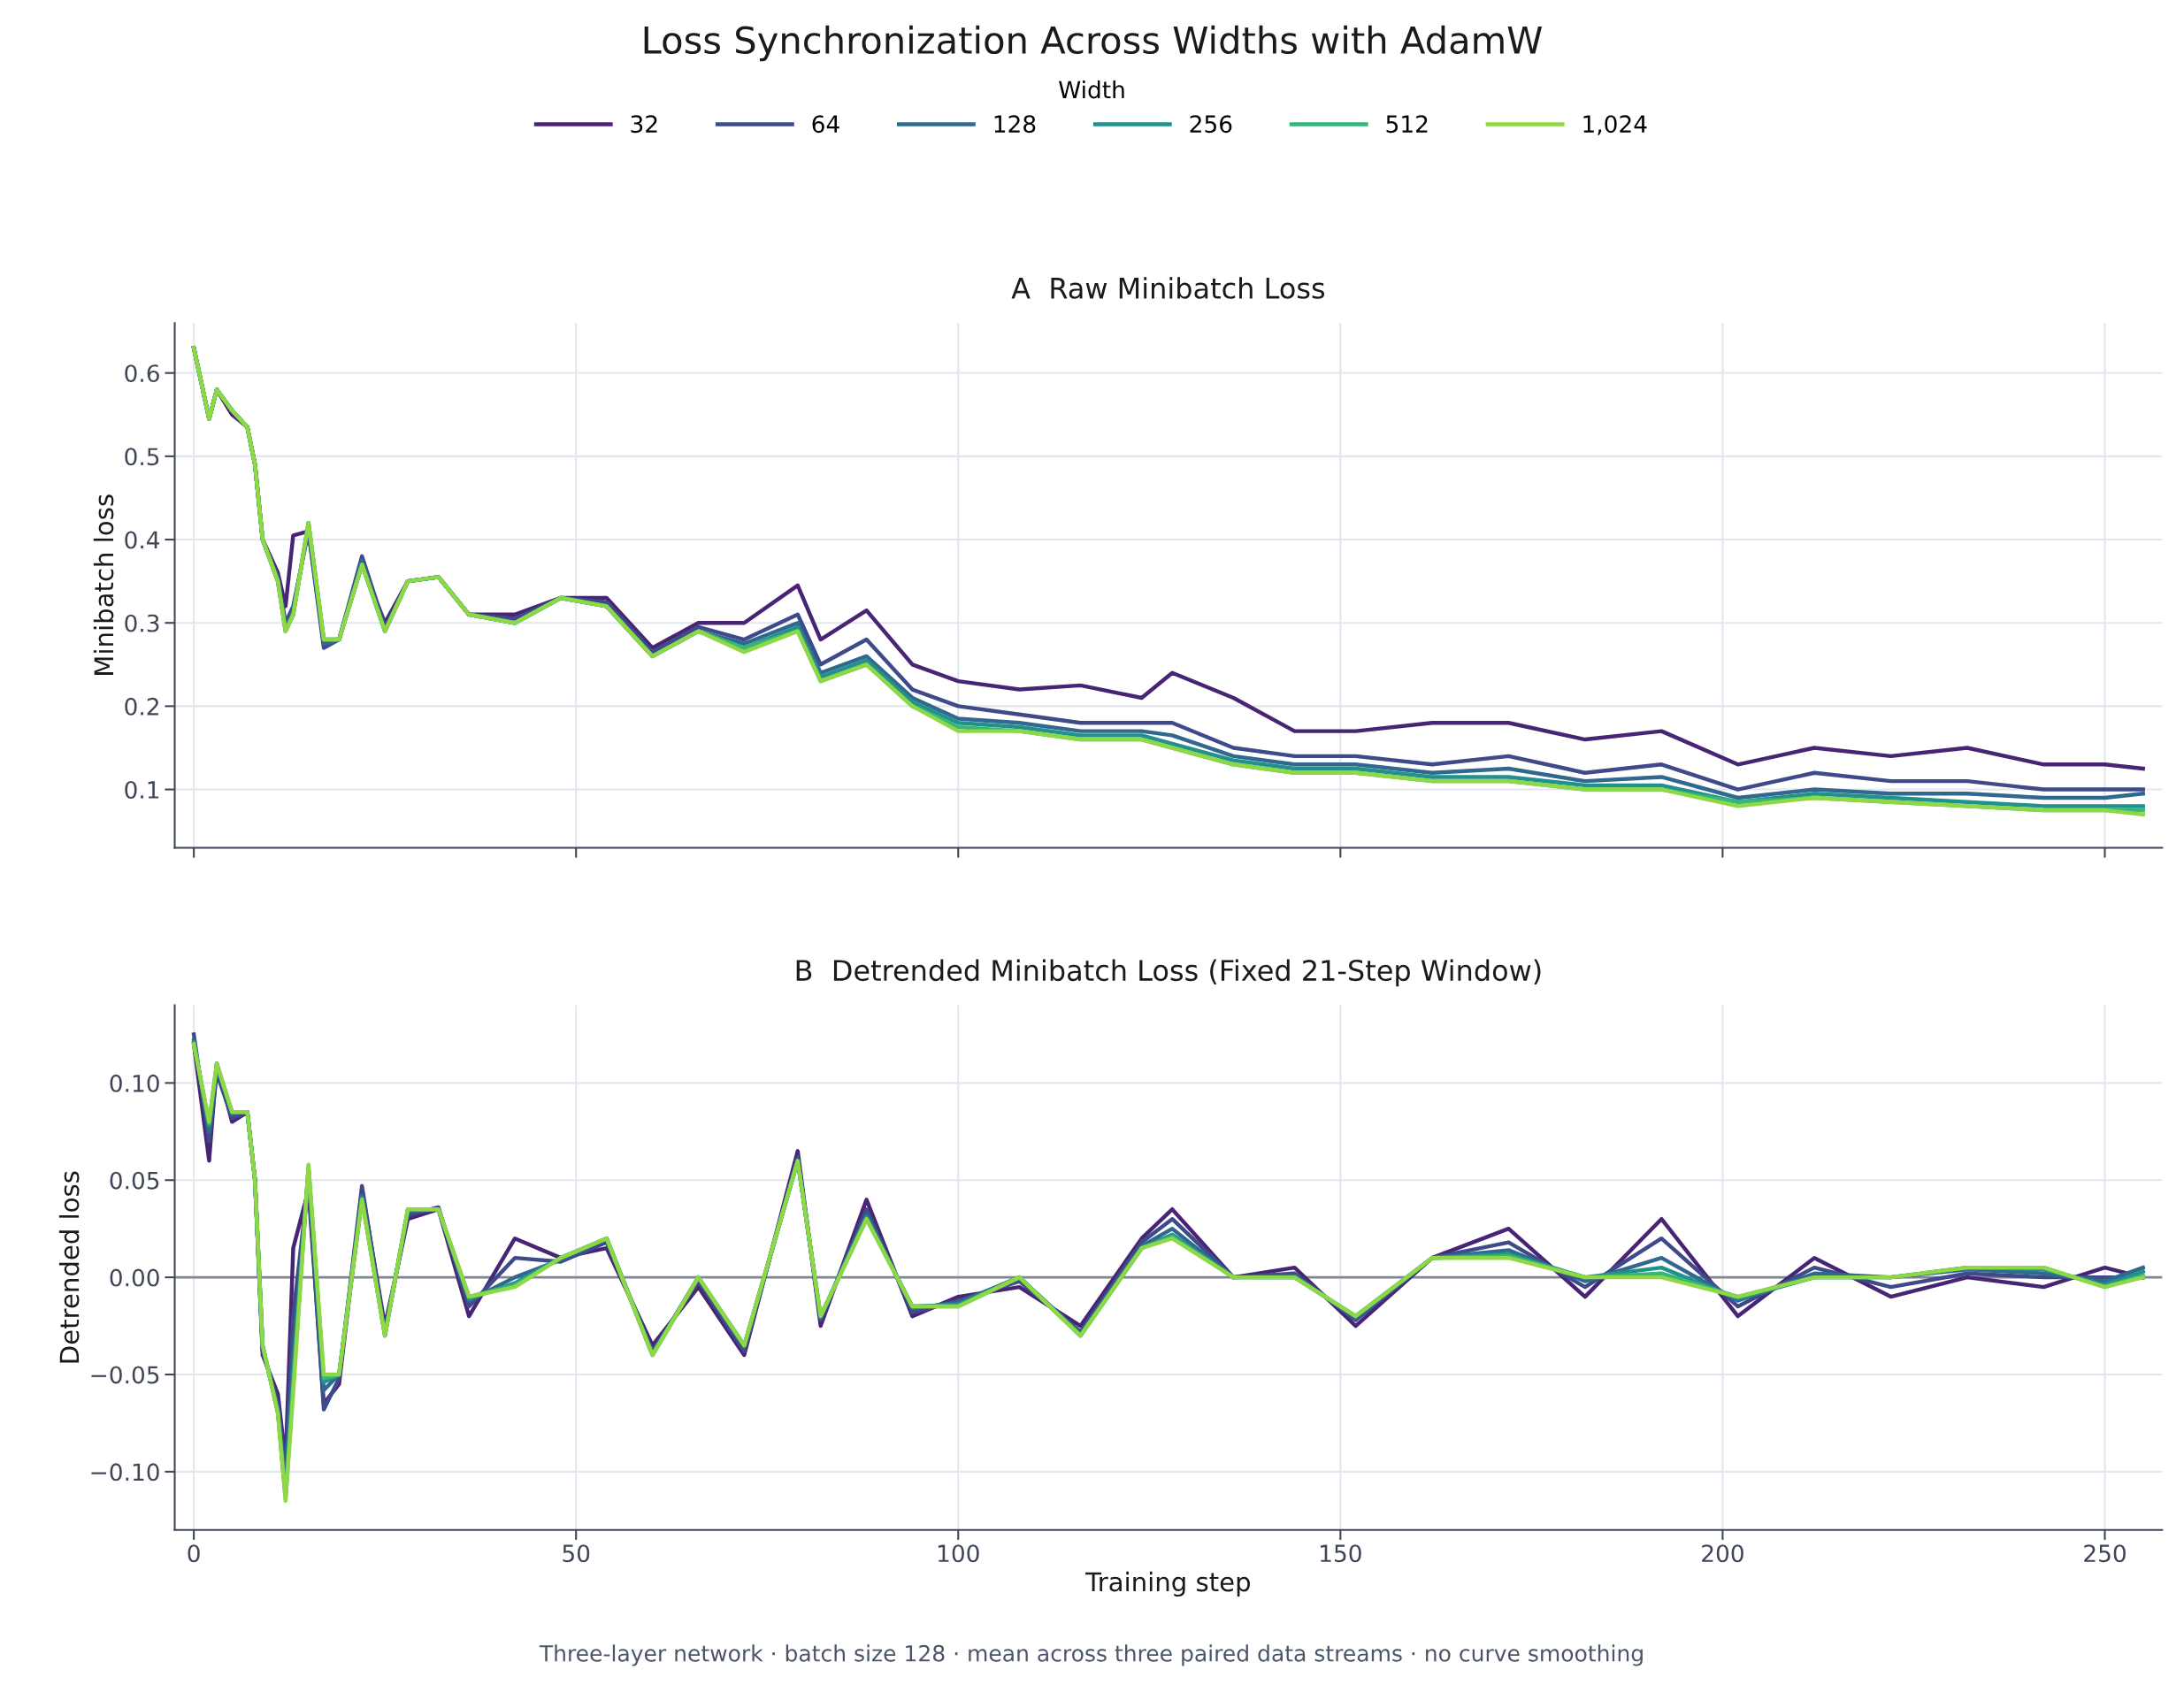 The height and width of the screenshot is (1700, 2184). Describe the element at coordinates (576, 1554) in the screenshot. I see `x-tick-label: 50` at that location.